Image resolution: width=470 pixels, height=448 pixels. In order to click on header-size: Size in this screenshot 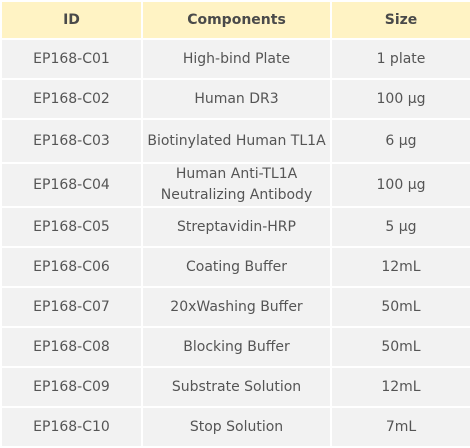, I will do `click(401, 20)`.